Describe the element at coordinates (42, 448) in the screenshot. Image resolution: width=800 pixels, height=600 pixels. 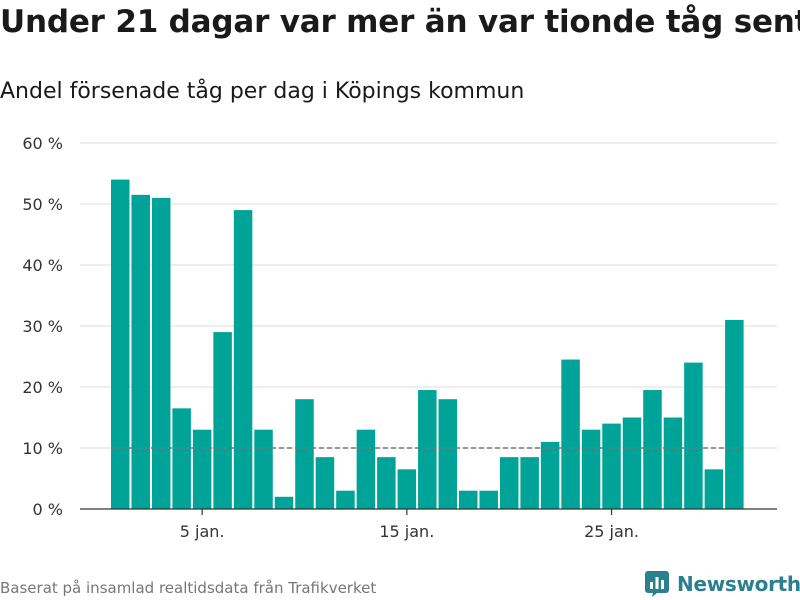
I see `y-tick-label: 10 %` at that location.